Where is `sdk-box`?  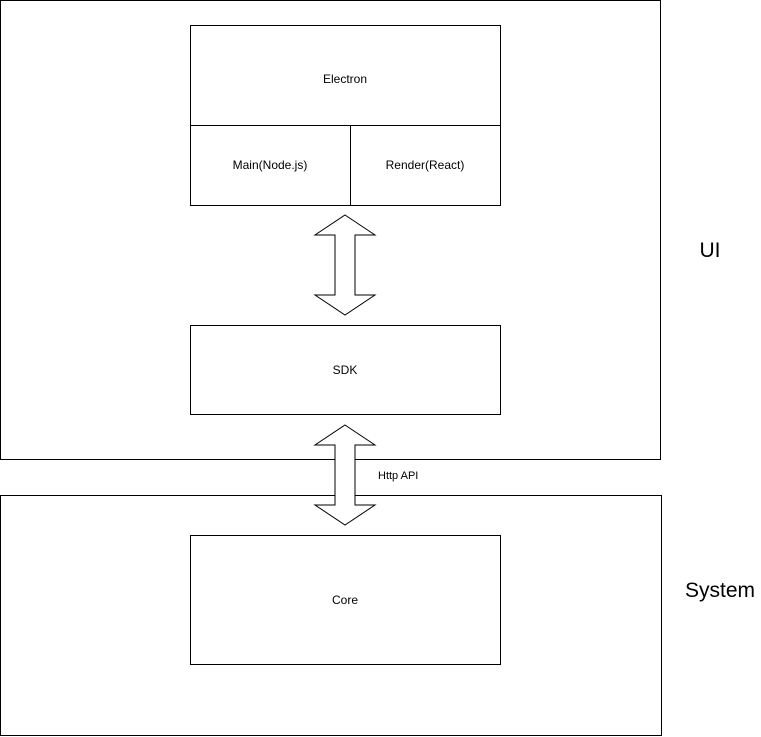 sdk-box is located at coordinates (345, 370).